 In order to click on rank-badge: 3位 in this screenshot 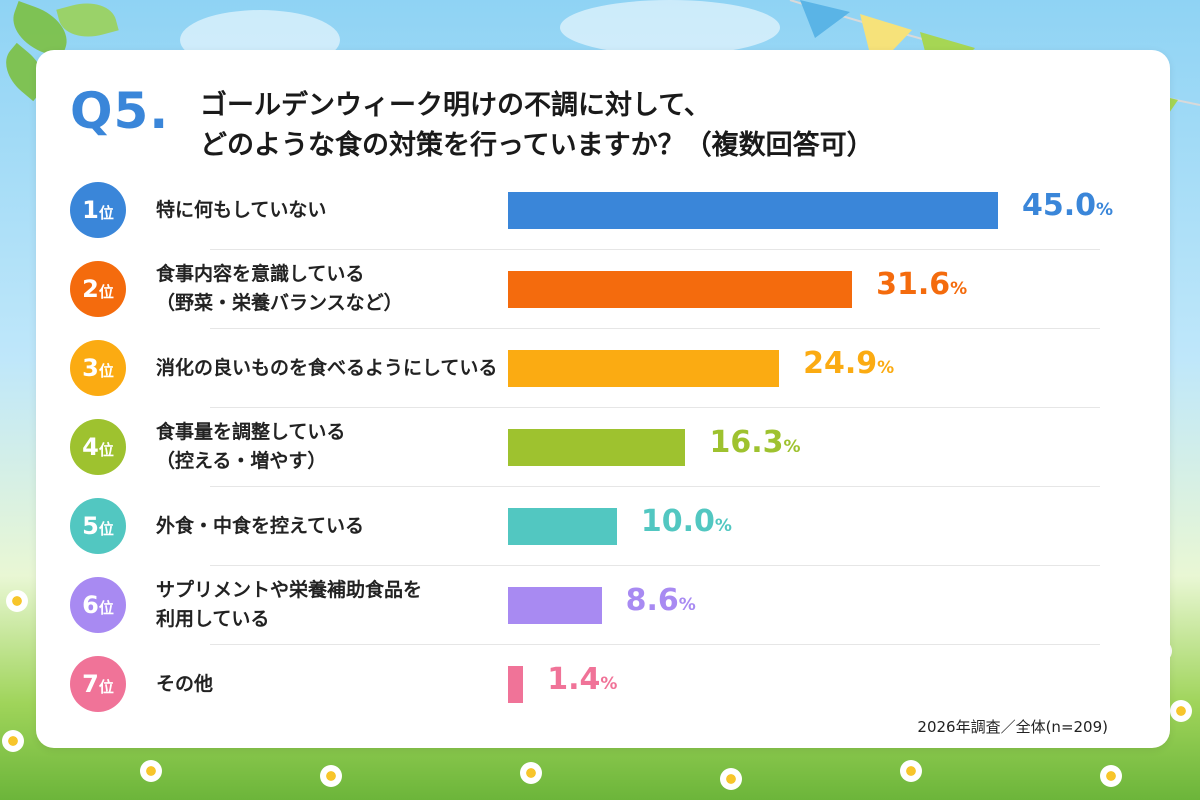, I will do `click(98, 368)`.